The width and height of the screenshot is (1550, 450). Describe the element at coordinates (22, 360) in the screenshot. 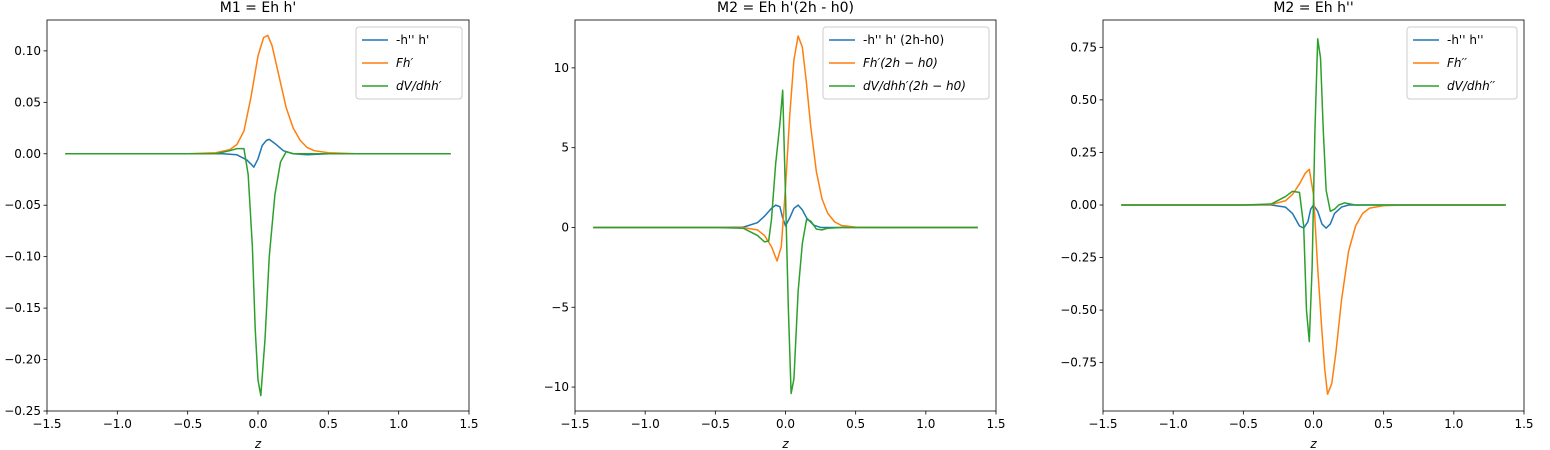

I see `y-tick-label: −0.20` at that location.